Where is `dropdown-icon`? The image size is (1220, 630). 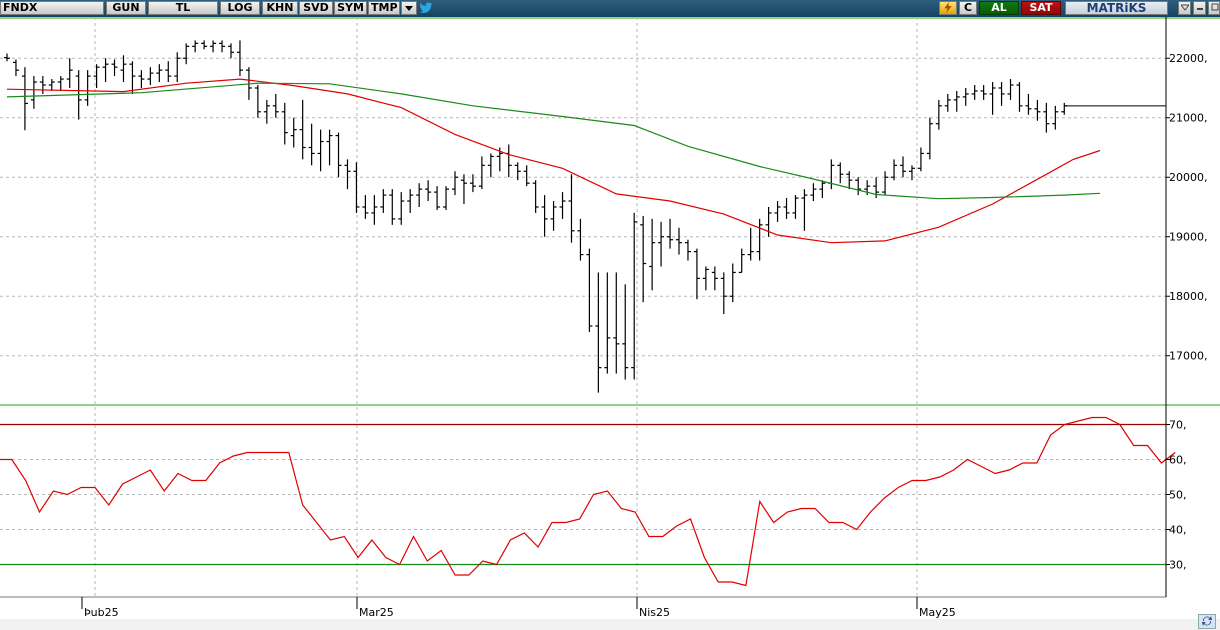
dropdown-icon is located at coordinates (409, 8).